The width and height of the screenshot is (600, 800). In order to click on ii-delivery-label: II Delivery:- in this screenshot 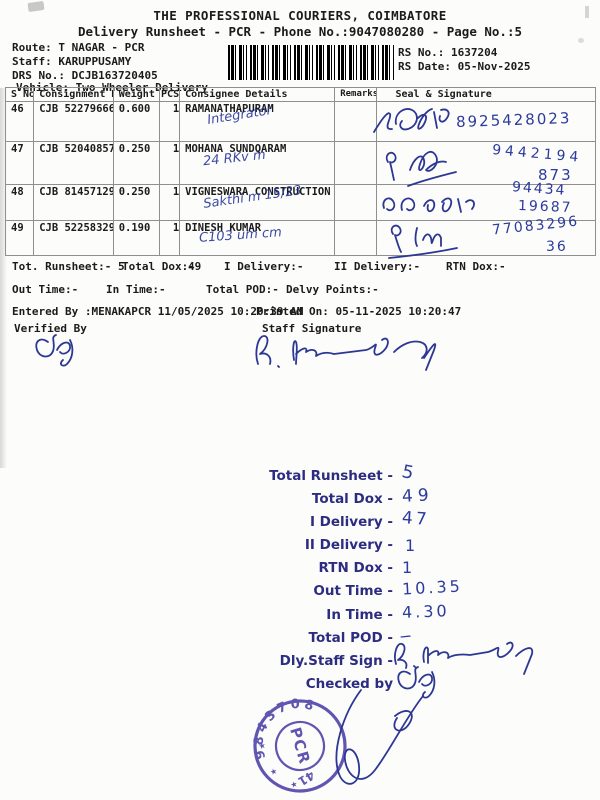, I will do `click(377, 266)`.